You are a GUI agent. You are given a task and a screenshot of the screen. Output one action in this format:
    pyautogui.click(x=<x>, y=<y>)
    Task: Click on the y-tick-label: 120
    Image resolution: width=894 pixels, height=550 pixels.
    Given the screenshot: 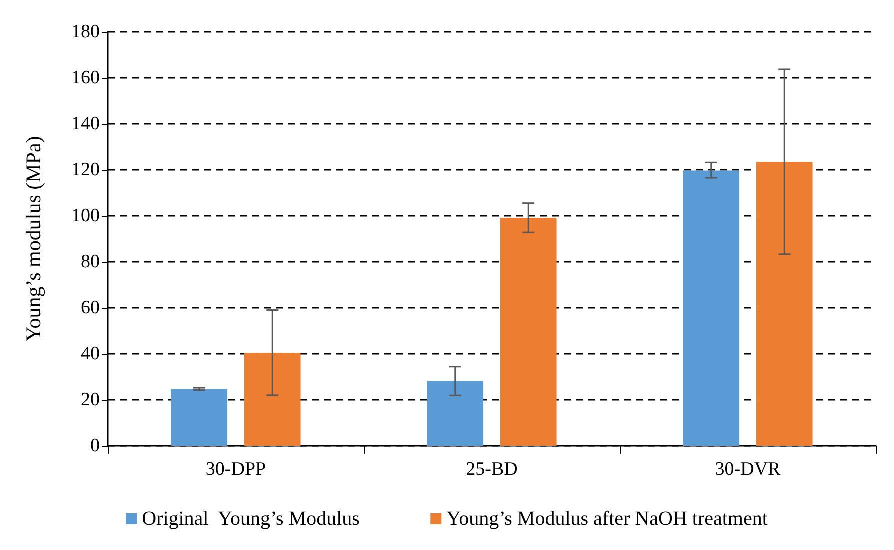 What is the action you would take?
    pyautogui.click(x=86, y=170)
    